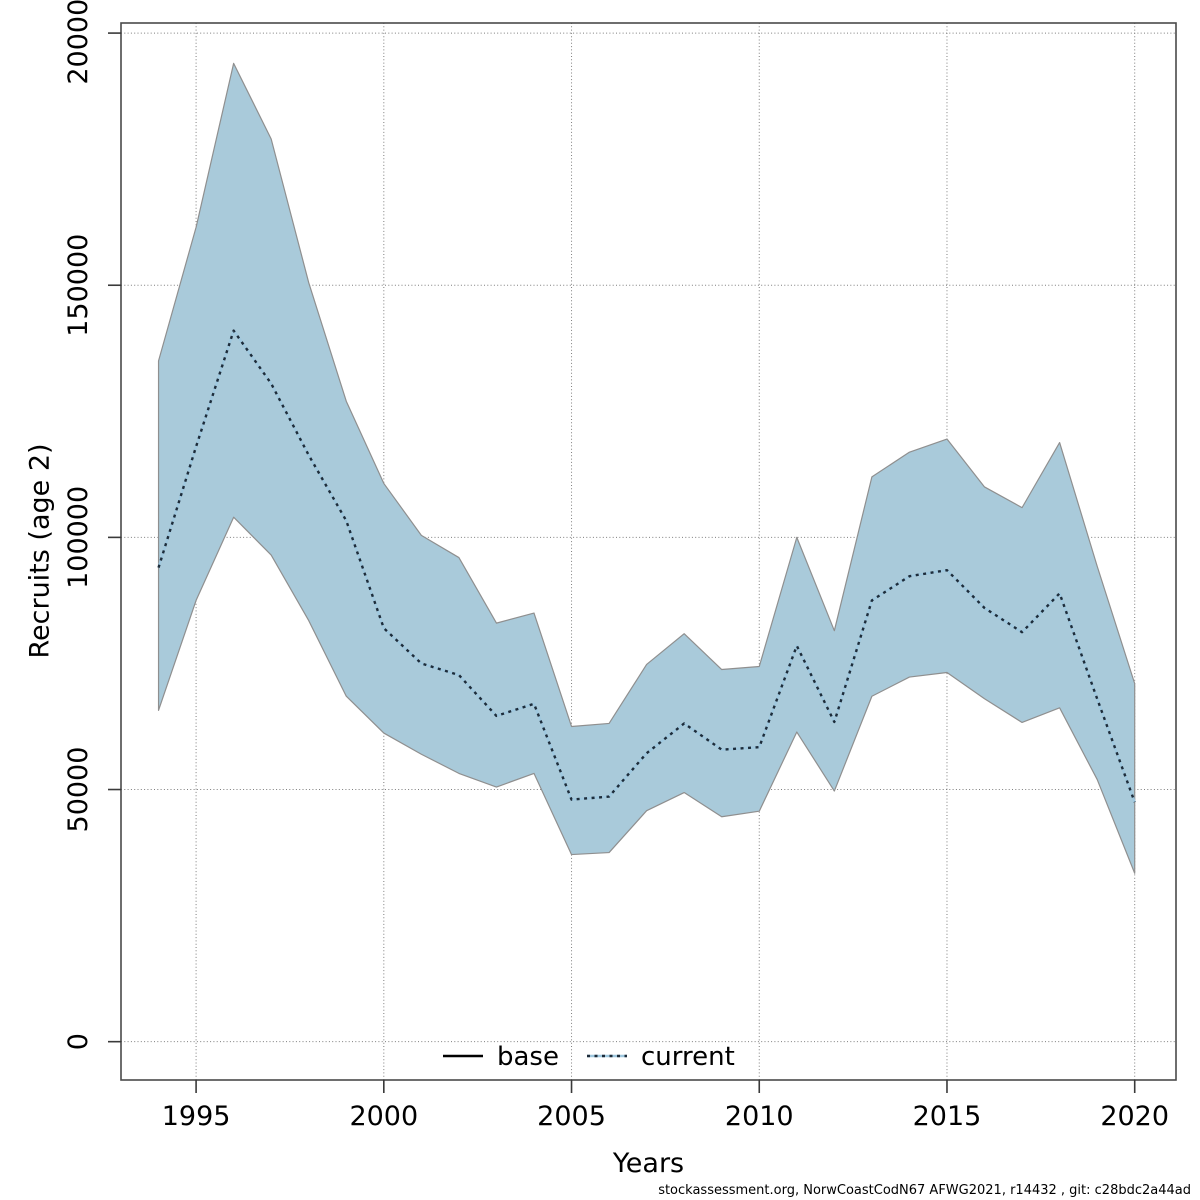 Image resolution: width=1200 pixels, height=1200 pixels. What do you see at coordinates (571, 1116) in the screenshot?
I see `x-tick-label: 2005` at bounding box center [571, 1116].